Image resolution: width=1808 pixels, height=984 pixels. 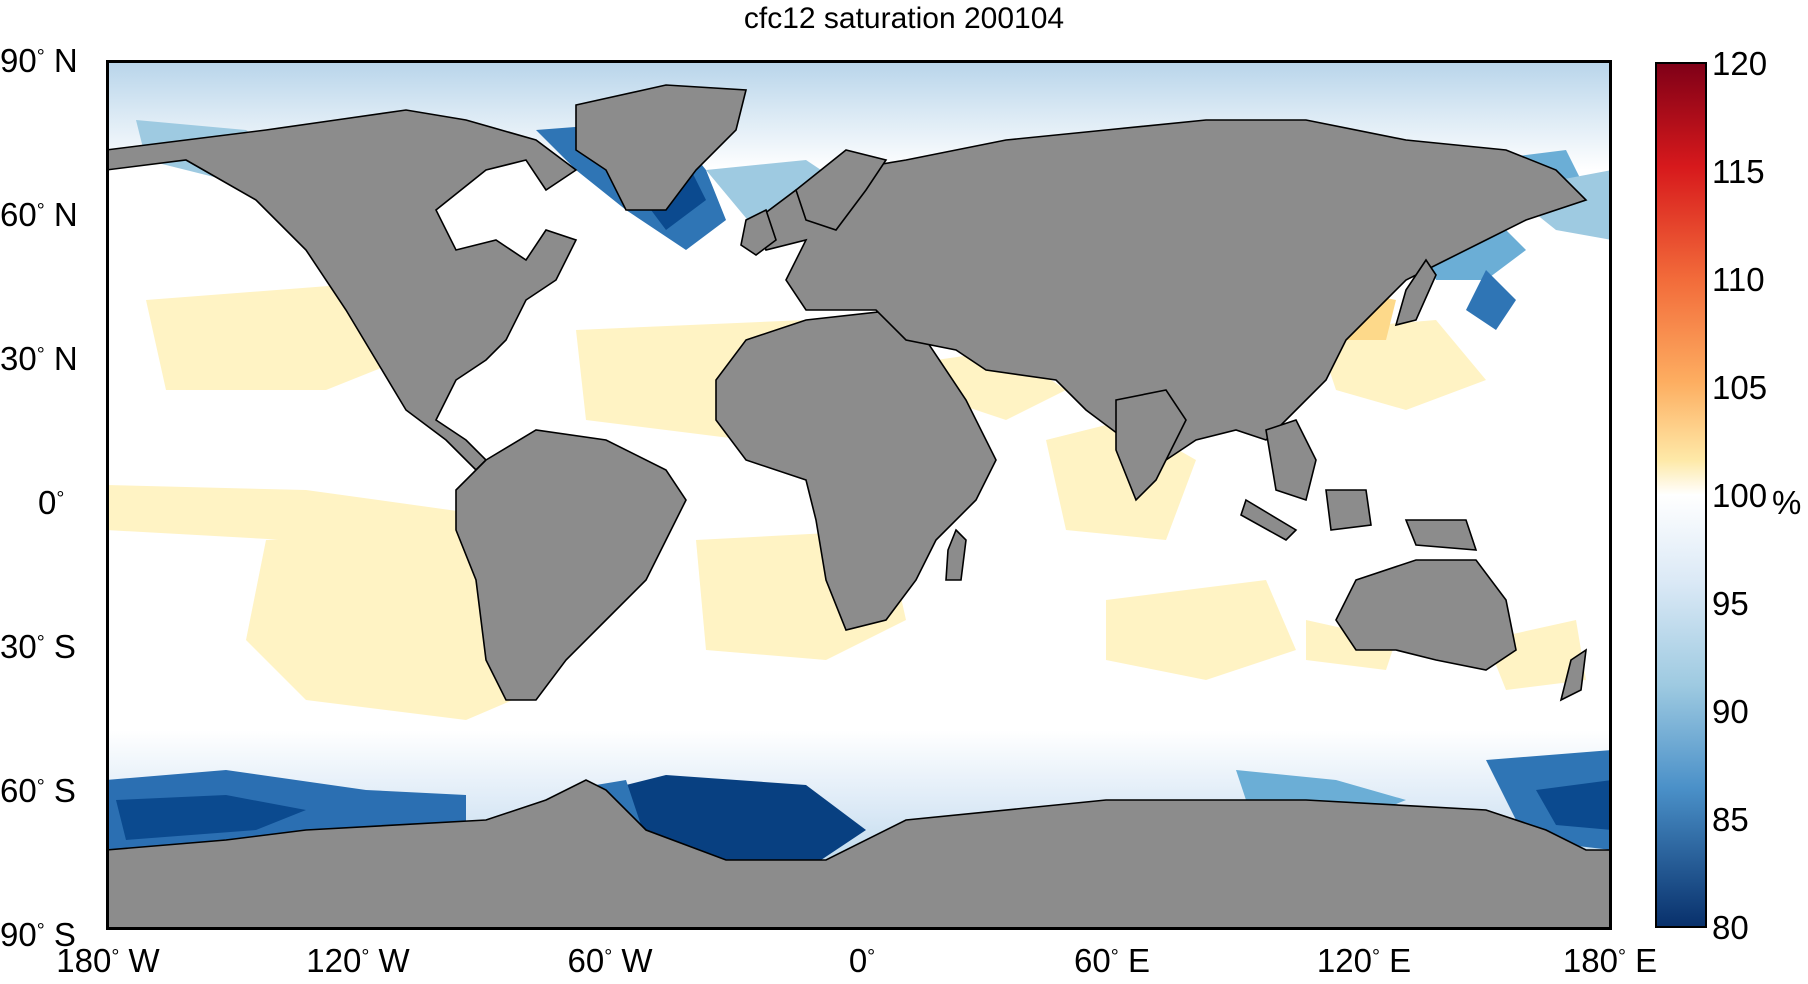 I want to click on colorbar-tick-120: 120, so click(x=1740, y=63).